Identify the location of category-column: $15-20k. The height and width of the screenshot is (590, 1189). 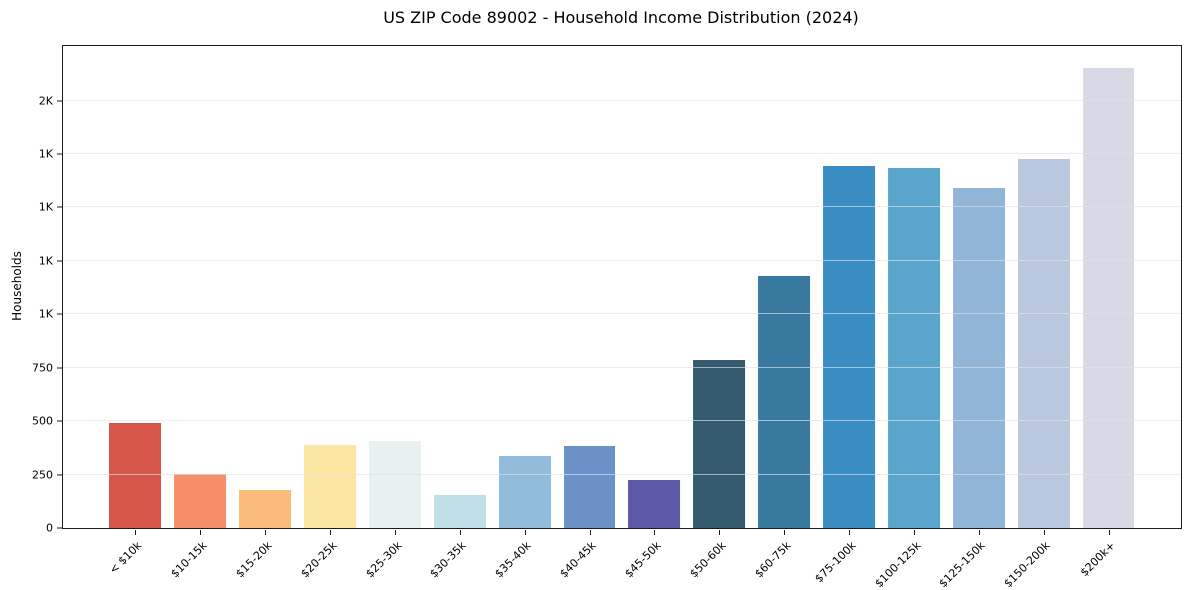
(265, 313).